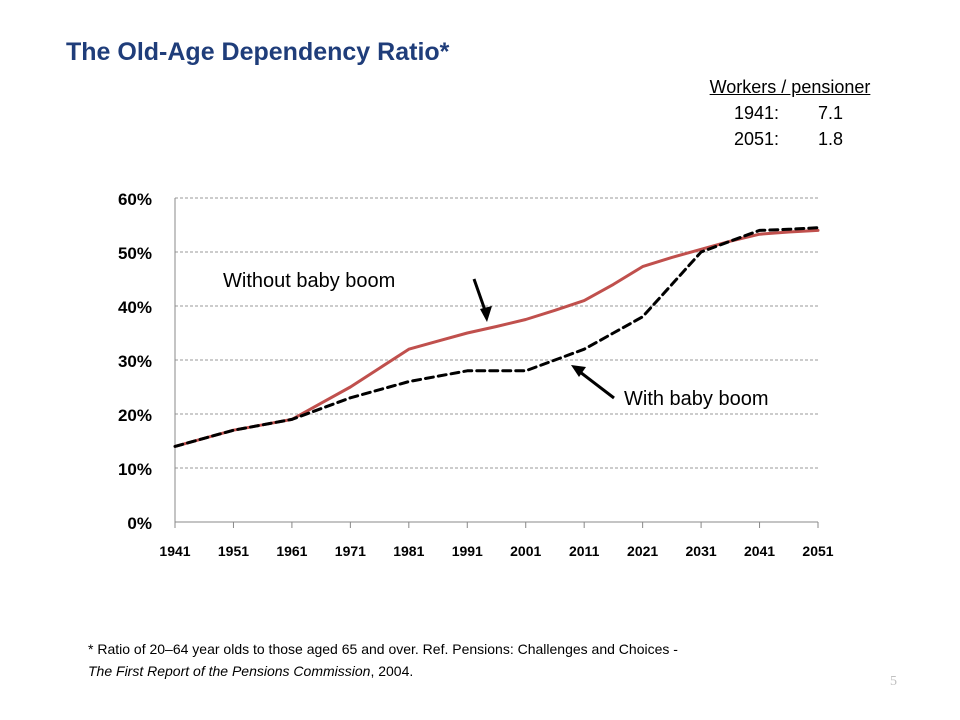 The width and height of the screenshot is (960, 720). What do you see at coordinates (392, 671) in the screenshot?
I see `footnote-year: , 2004.` at bounding box center [392, 671].